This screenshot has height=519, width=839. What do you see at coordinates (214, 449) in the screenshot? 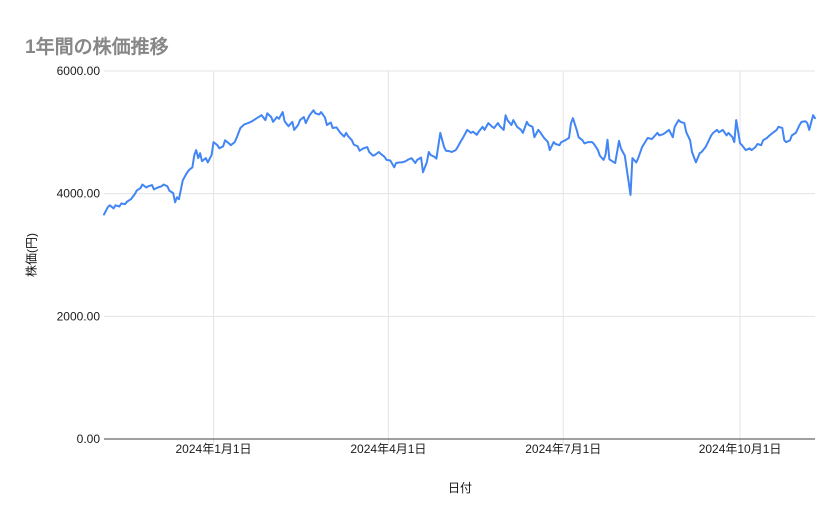
I see `x-tick-label: 2024年1月1日` at bounding box center [214, 449].